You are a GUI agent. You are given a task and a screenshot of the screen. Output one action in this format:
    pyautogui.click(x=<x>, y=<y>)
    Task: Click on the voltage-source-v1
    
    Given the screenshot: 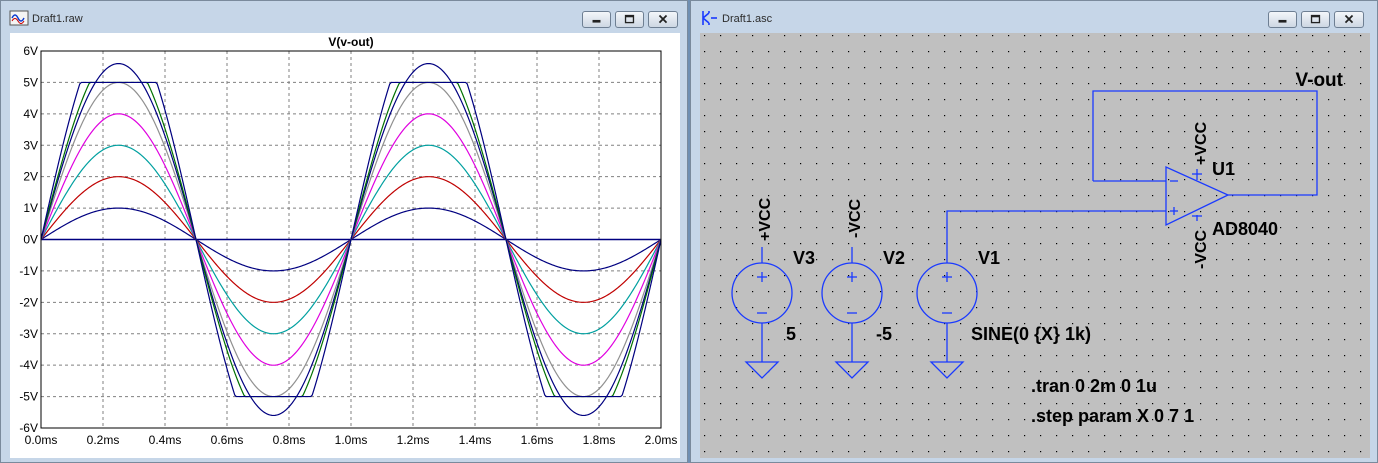 What is the action you would take?
    pyautogui.click(x=947, y=320)
    